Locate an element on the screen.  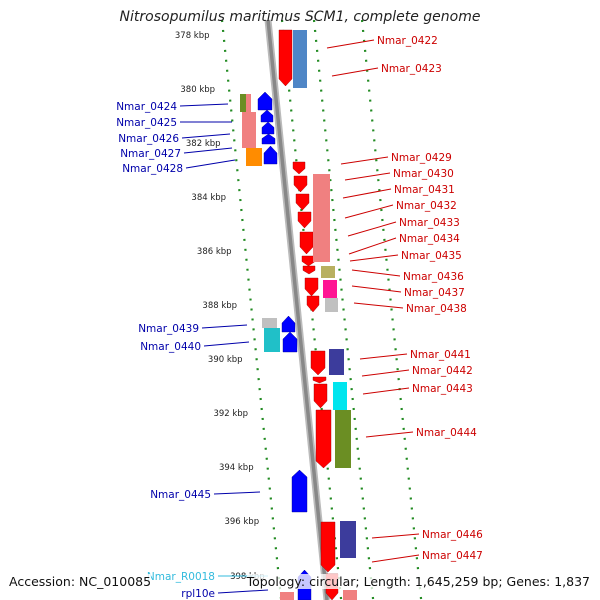
reverse-gene-label: Nmar_0427 is located at coordinates (150, 154).